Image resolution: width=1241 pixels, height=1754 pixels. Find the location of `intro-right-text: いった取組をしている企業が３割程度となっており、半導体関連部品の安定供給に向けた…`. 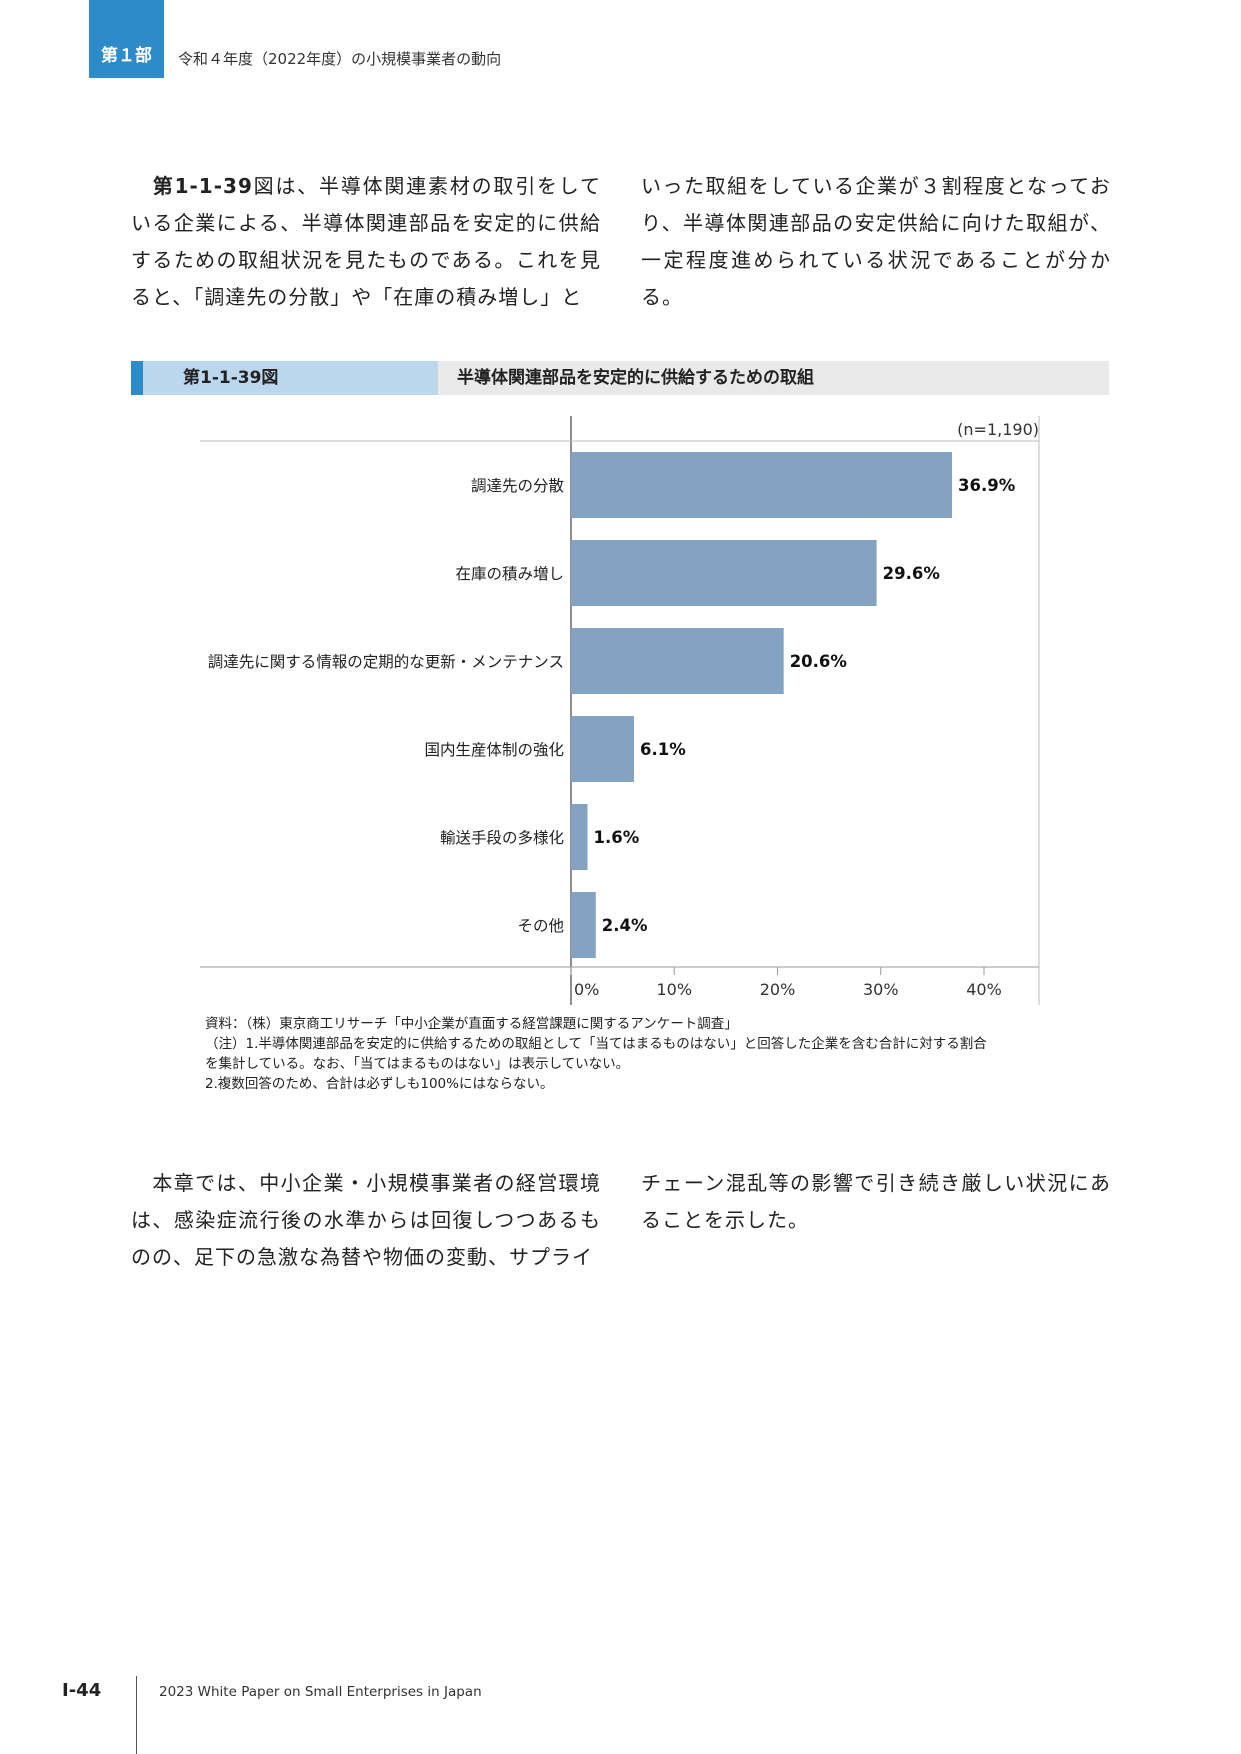

intro-right-text: いった取組をしている企業が３割程度となっており、半導体関連部品の安定供給に向けた… is located at coordinates (876, 241).